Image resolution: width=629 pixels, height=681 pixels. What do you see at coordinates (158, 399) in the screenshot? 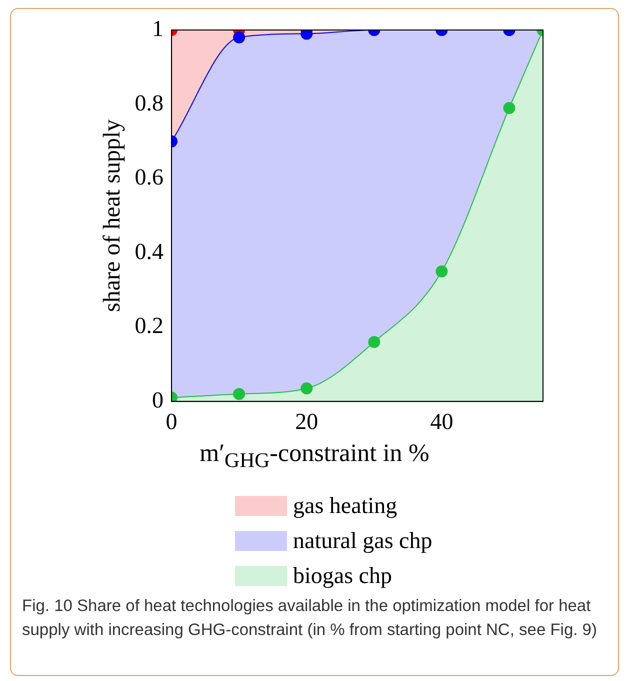
I see `y-tick-label: 0` at bounding box center [158, 399].